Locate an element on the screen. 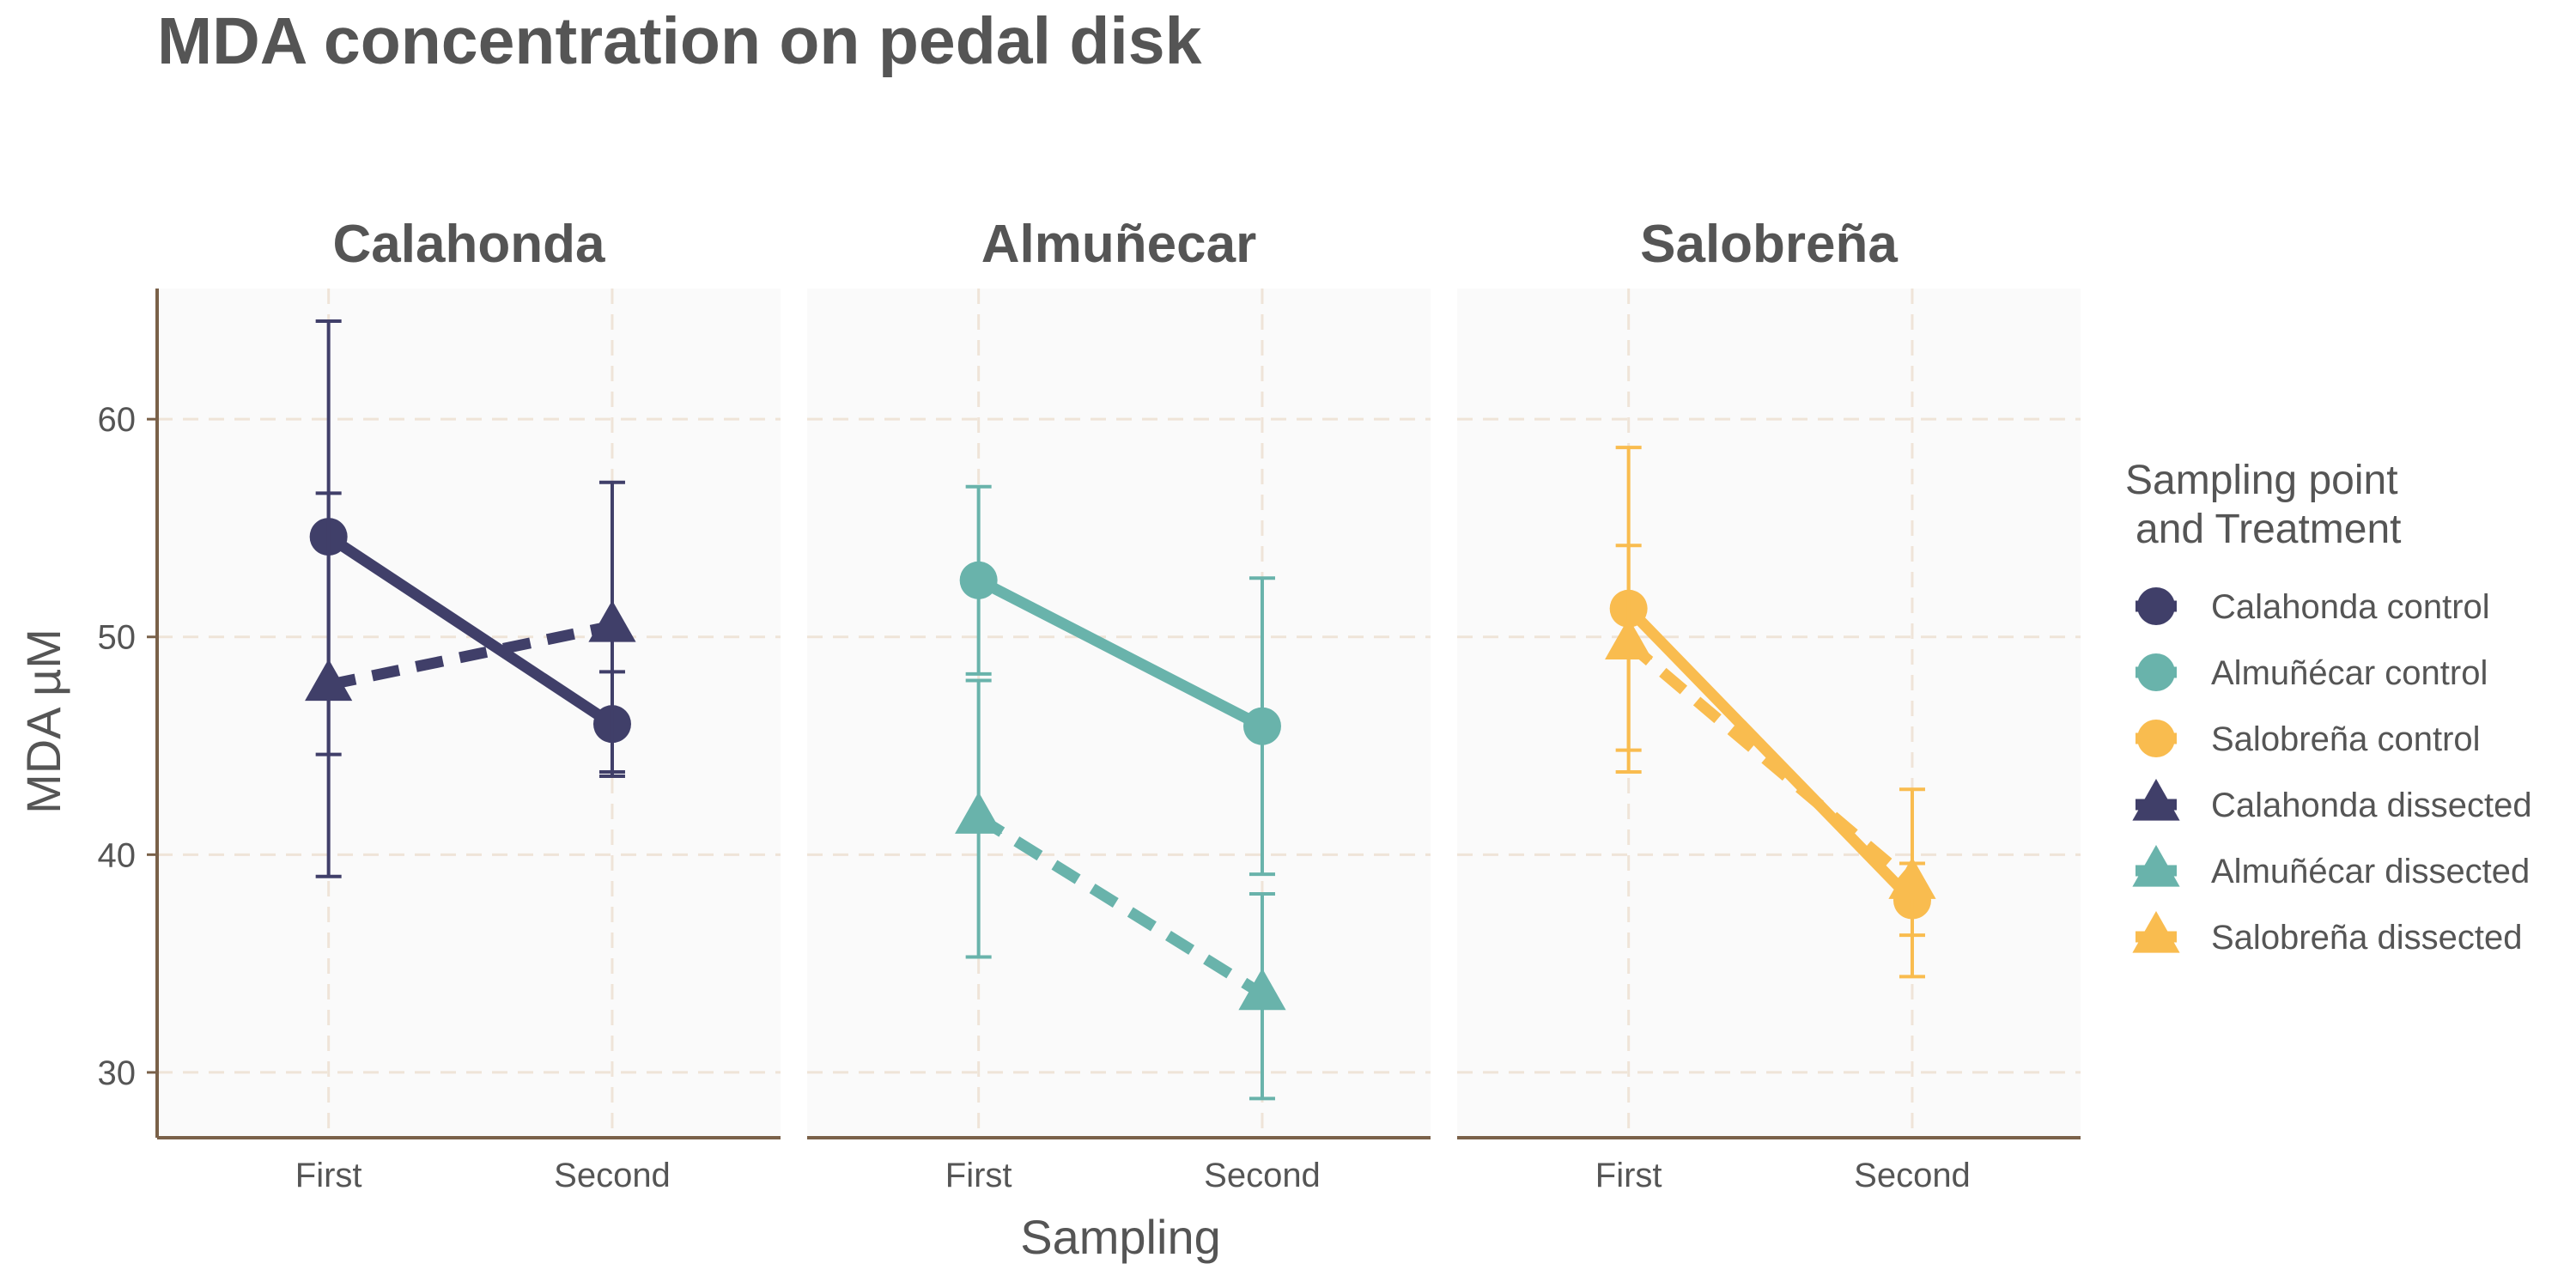 The height and width of the screenshot is (1288, 2576). chart-title: MDA concentration on pedal disk is located at coordinates (680, 41).